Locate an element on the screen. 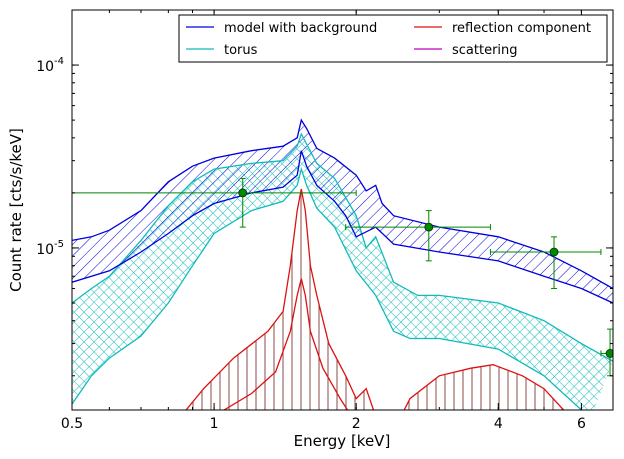 The height and width of the screenshot is (459, 624). legend-entry: torus is located at coordinates (222, 50).